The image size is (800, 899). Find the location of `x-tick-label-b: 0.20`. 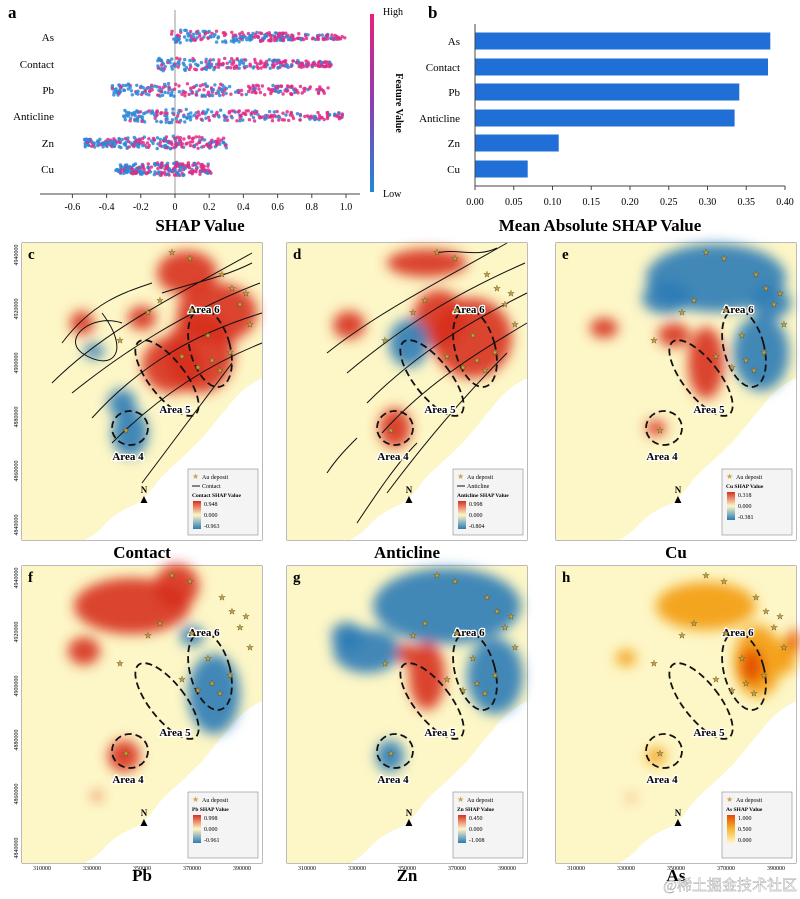

x-tick-label-b: 0.20 is located at coordinates (630, 202).